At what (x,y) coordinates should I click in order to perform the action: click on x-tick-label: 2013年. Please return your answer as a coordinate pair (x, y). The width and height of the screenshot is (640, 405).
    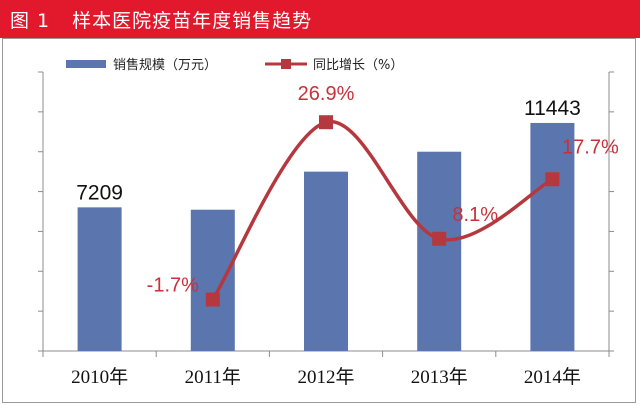
    Looking at the image, I should click on (439, 377).